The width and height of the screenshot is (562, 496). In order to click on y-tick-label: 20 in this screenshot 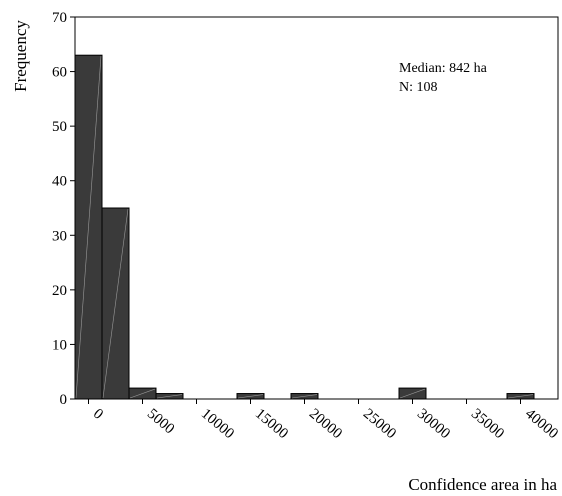, I will do `click(59, 291)`.